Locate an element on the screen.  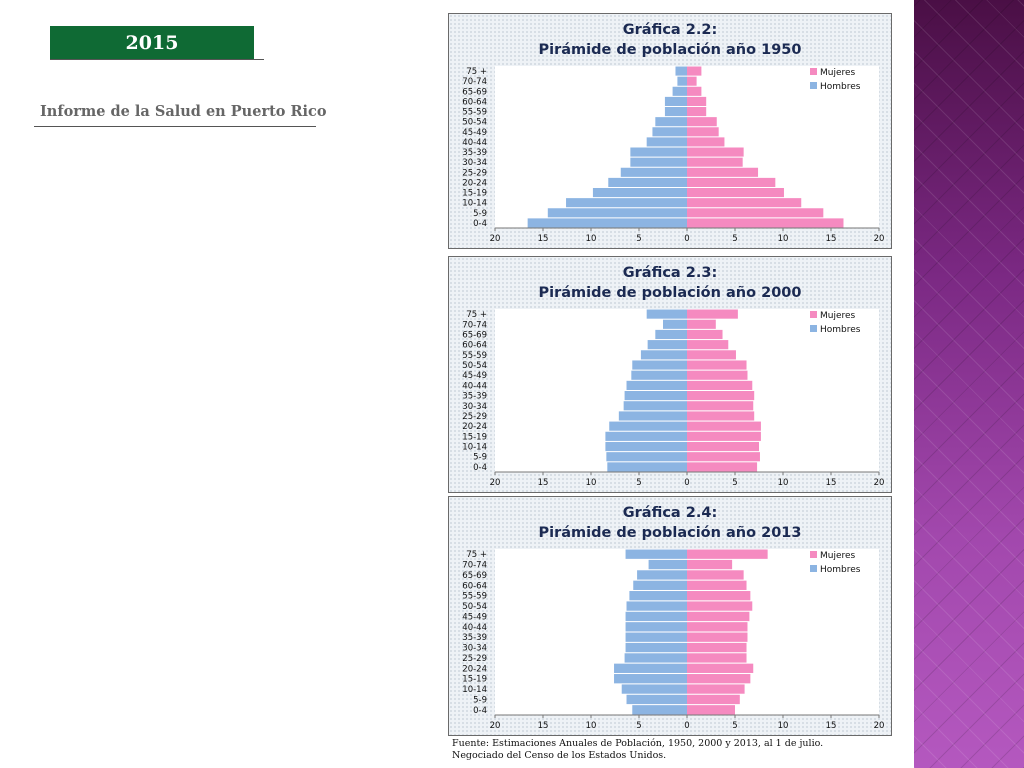
report-title: Informe de la Salud en Puerto Rico is located at coordinates (183, 111).